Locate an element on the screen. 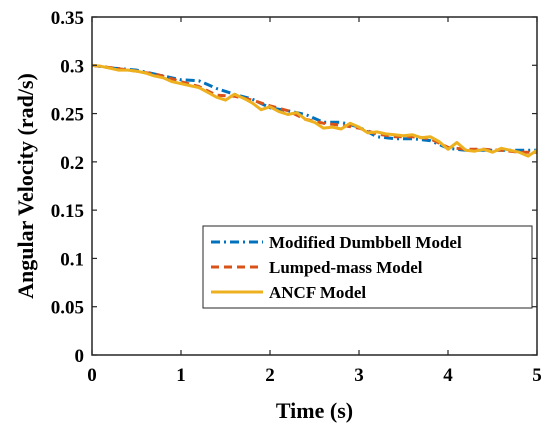 The height and width of the screenshot is (430, 550). x-tick-label: 3 is located at coordinates (359, 375).